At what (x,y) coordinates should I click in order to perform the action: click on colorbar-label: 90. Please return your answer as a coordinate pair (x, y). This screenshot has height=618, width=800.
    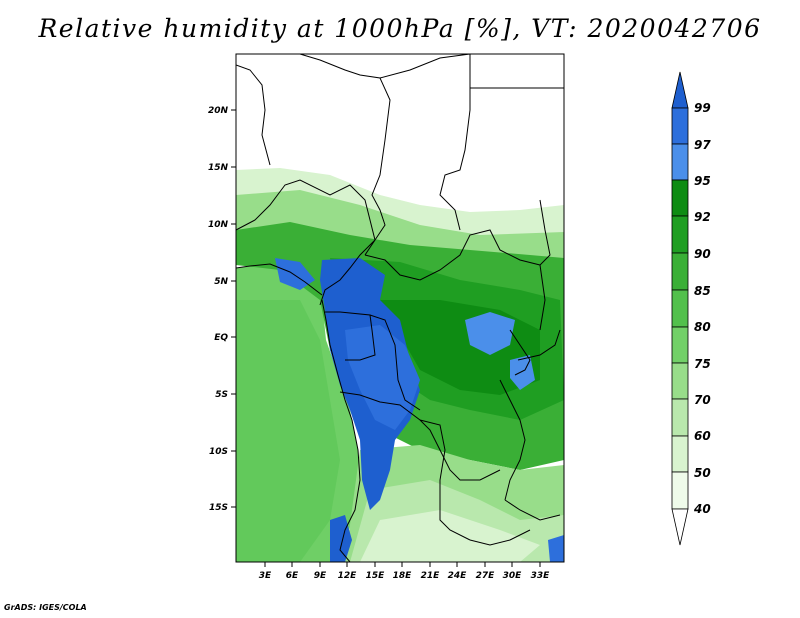
    Looking at the image, I should click on (702, 254).